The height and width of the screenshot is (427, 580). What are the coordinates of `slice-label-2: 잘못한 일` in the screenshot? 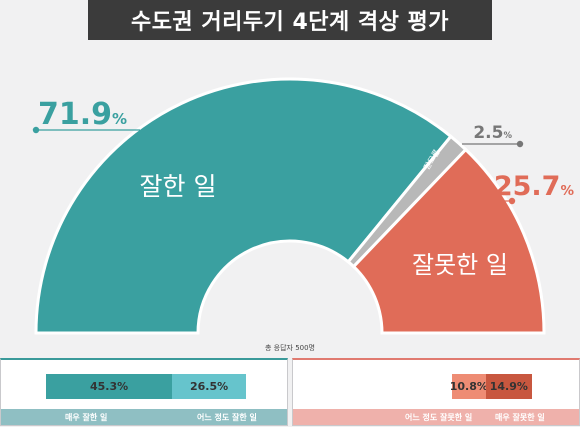 It's located at (460, 265).